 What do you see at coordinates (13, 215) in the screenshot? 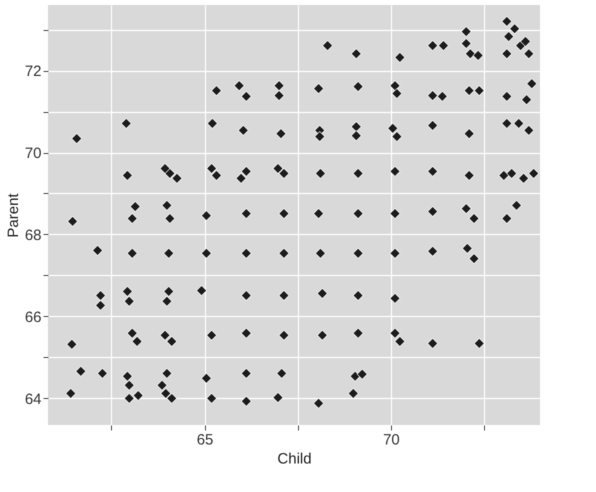
I see `y-axis-title: Parent` at bounding box center [13, 215].